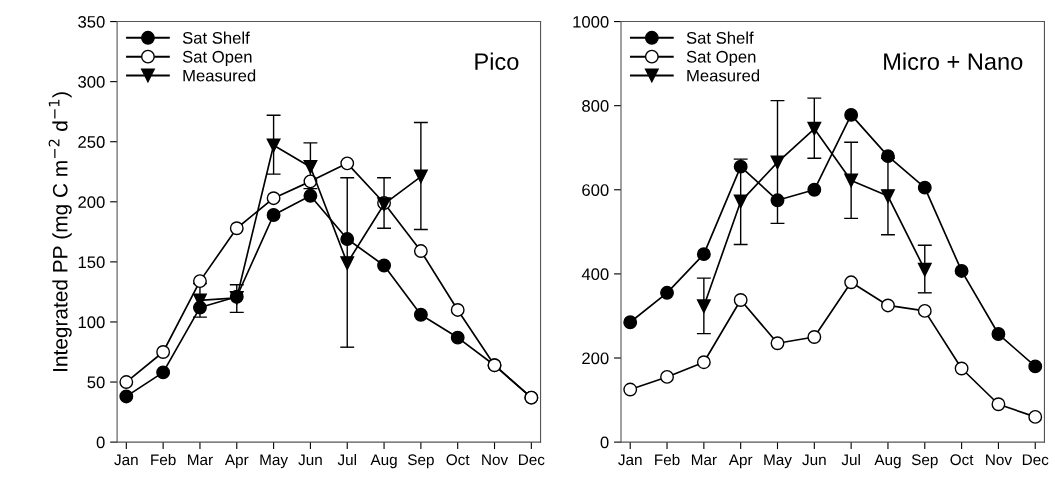 The height and width of the screenshot is (479, 1055). Describe the element at coordinates (91, 21) in the screenshot. I see `y-tick-label: 350` at that location.